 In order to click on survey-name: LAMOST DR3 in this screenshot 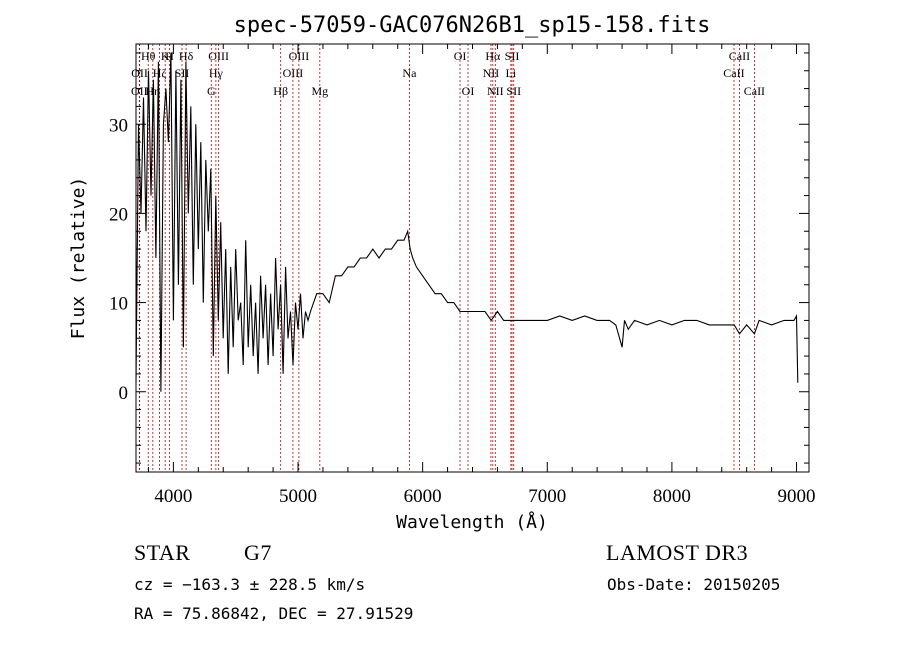, I will do `click(677, 552)`.